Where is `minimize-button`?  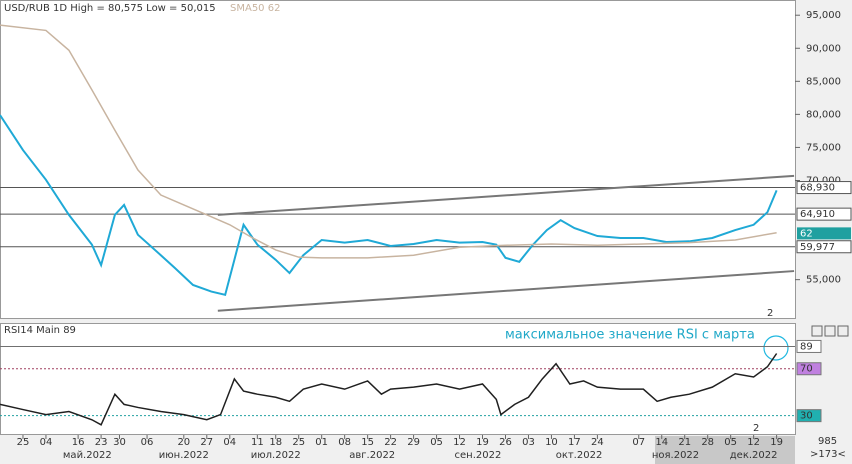
minimize-button is located at coordinates (817, 331).